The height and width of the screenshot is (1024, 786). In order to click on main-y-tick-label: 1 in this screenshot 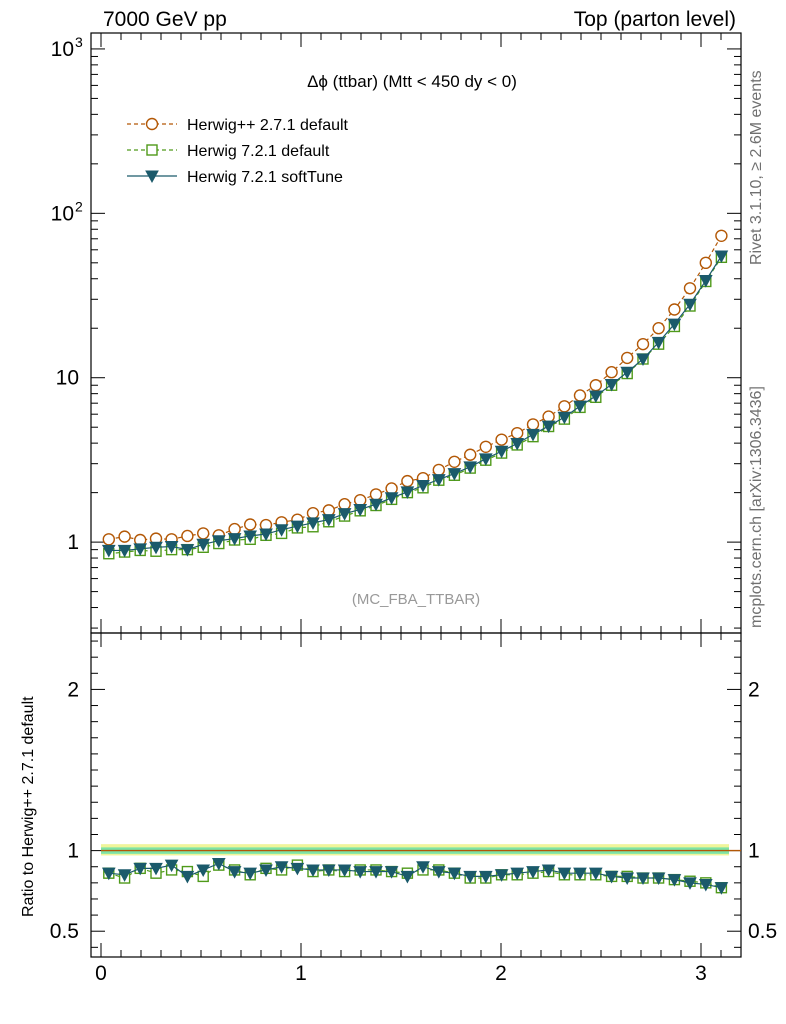, I will do `click(73, 542)`.